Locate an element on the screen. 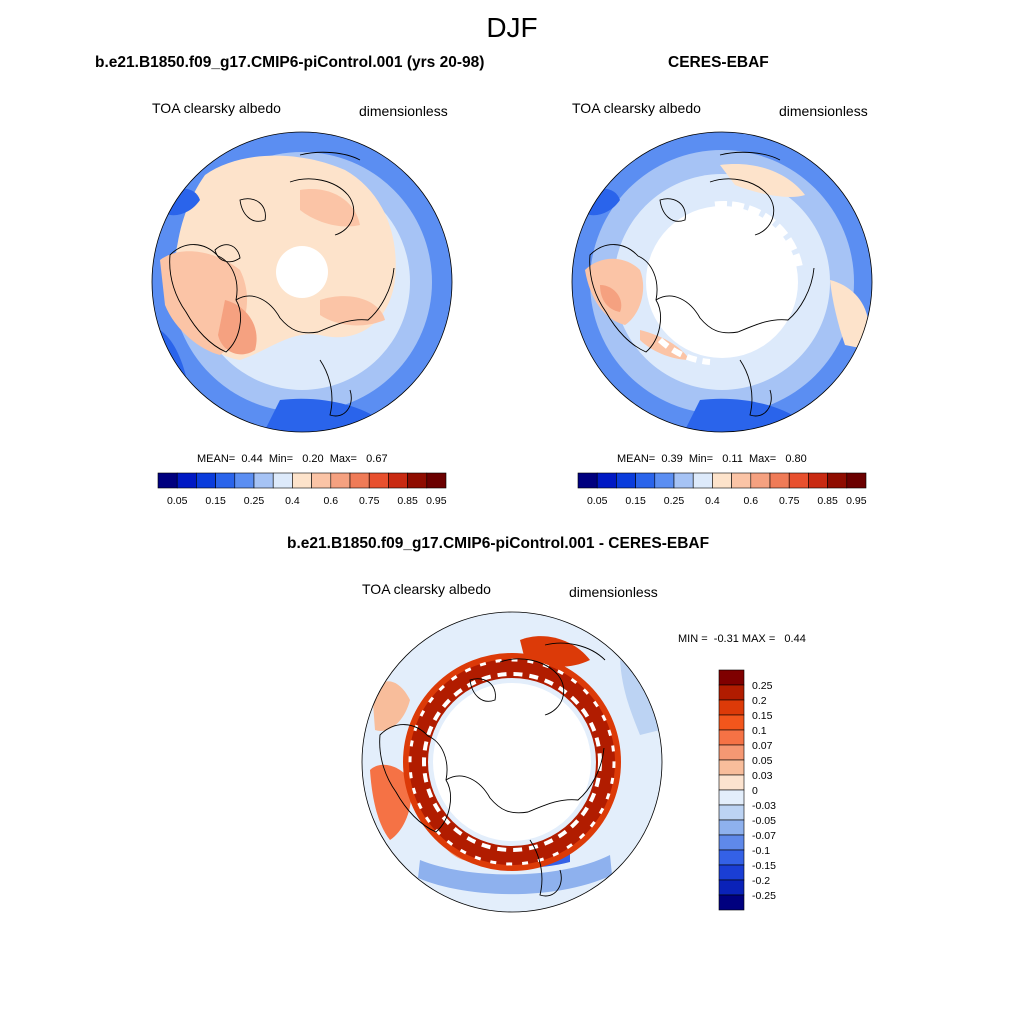 The image size is (1024, 1024). colorbar-obs-tick-label: 0.15 is located at coordinates (635, 501).